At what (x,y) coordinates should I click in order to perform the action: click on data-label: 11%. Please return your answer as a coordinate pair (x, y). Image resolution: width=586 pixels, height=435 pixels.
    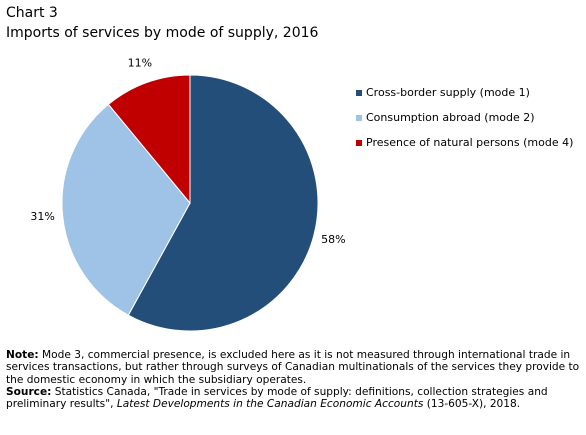
    Looking at the image, I should click on (140, 63).